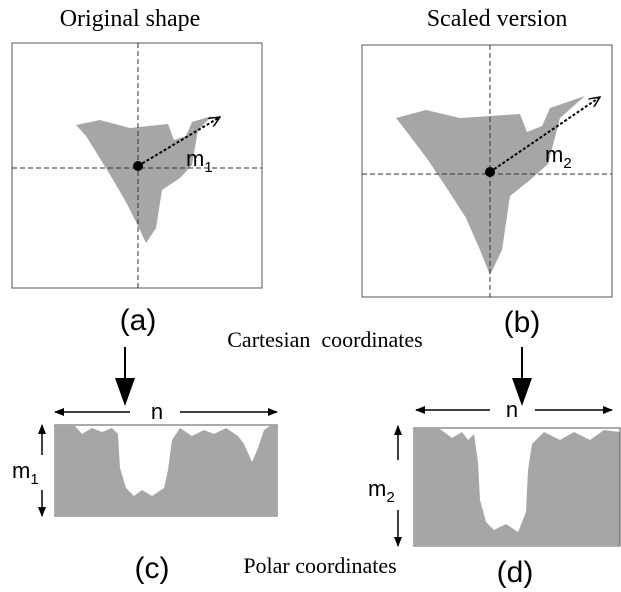 Image resolution: width=621 pixels, height=592 pixels. I want to click on section-label: Polar coordinates, so click(319, 565).